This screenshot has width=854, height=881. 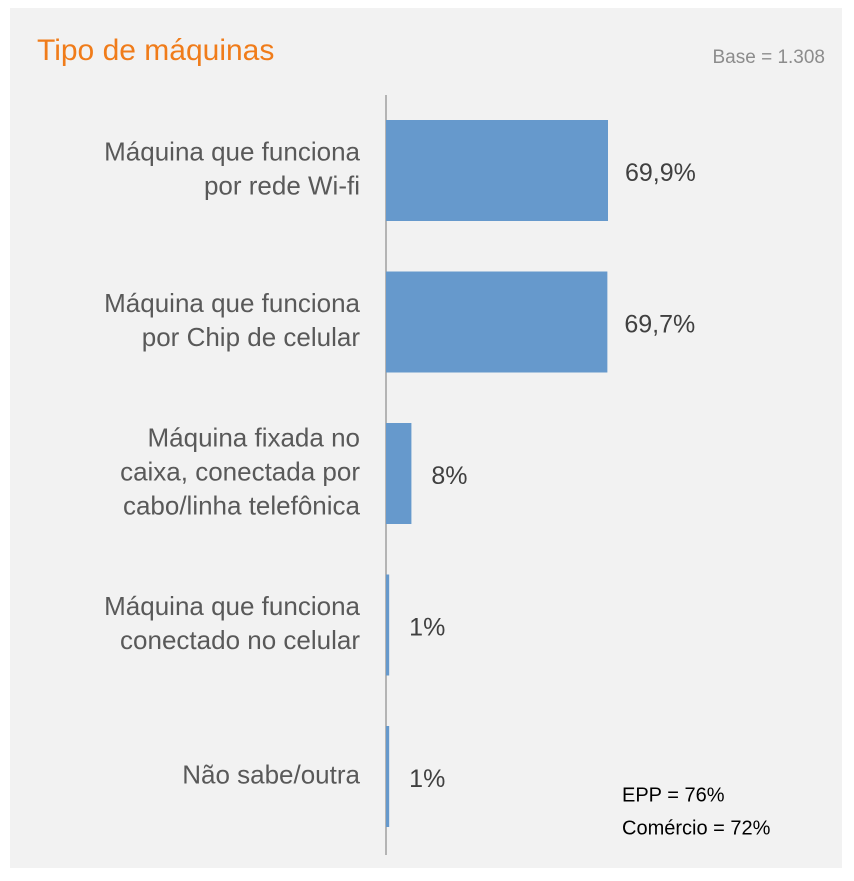 I want to click on value-label: 8%, so click(x=449, y=476).